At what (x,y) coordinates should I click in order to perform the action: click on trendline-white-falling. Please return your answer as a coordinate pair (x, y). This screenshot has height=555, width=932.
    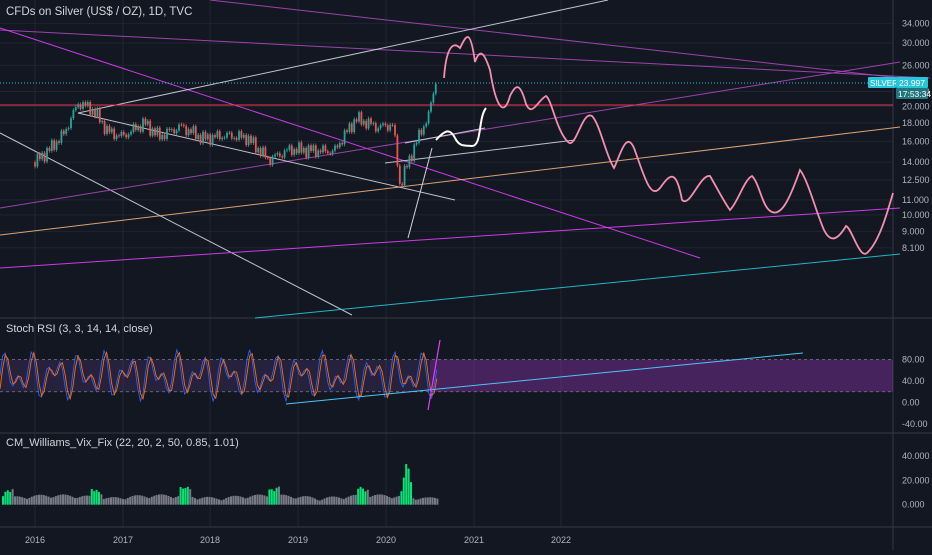
    Looking at the image, I should click on (176, 224).